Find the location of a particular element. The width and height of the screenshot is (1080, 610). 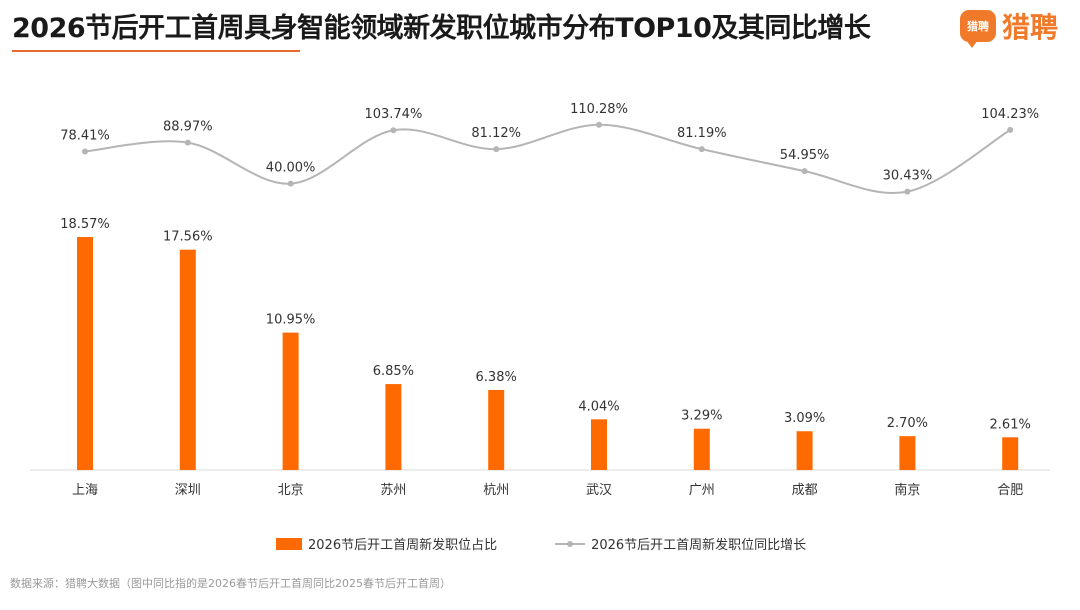

brand-logo: 猎聘 猎聘 is located at coordinates (1008, 27).